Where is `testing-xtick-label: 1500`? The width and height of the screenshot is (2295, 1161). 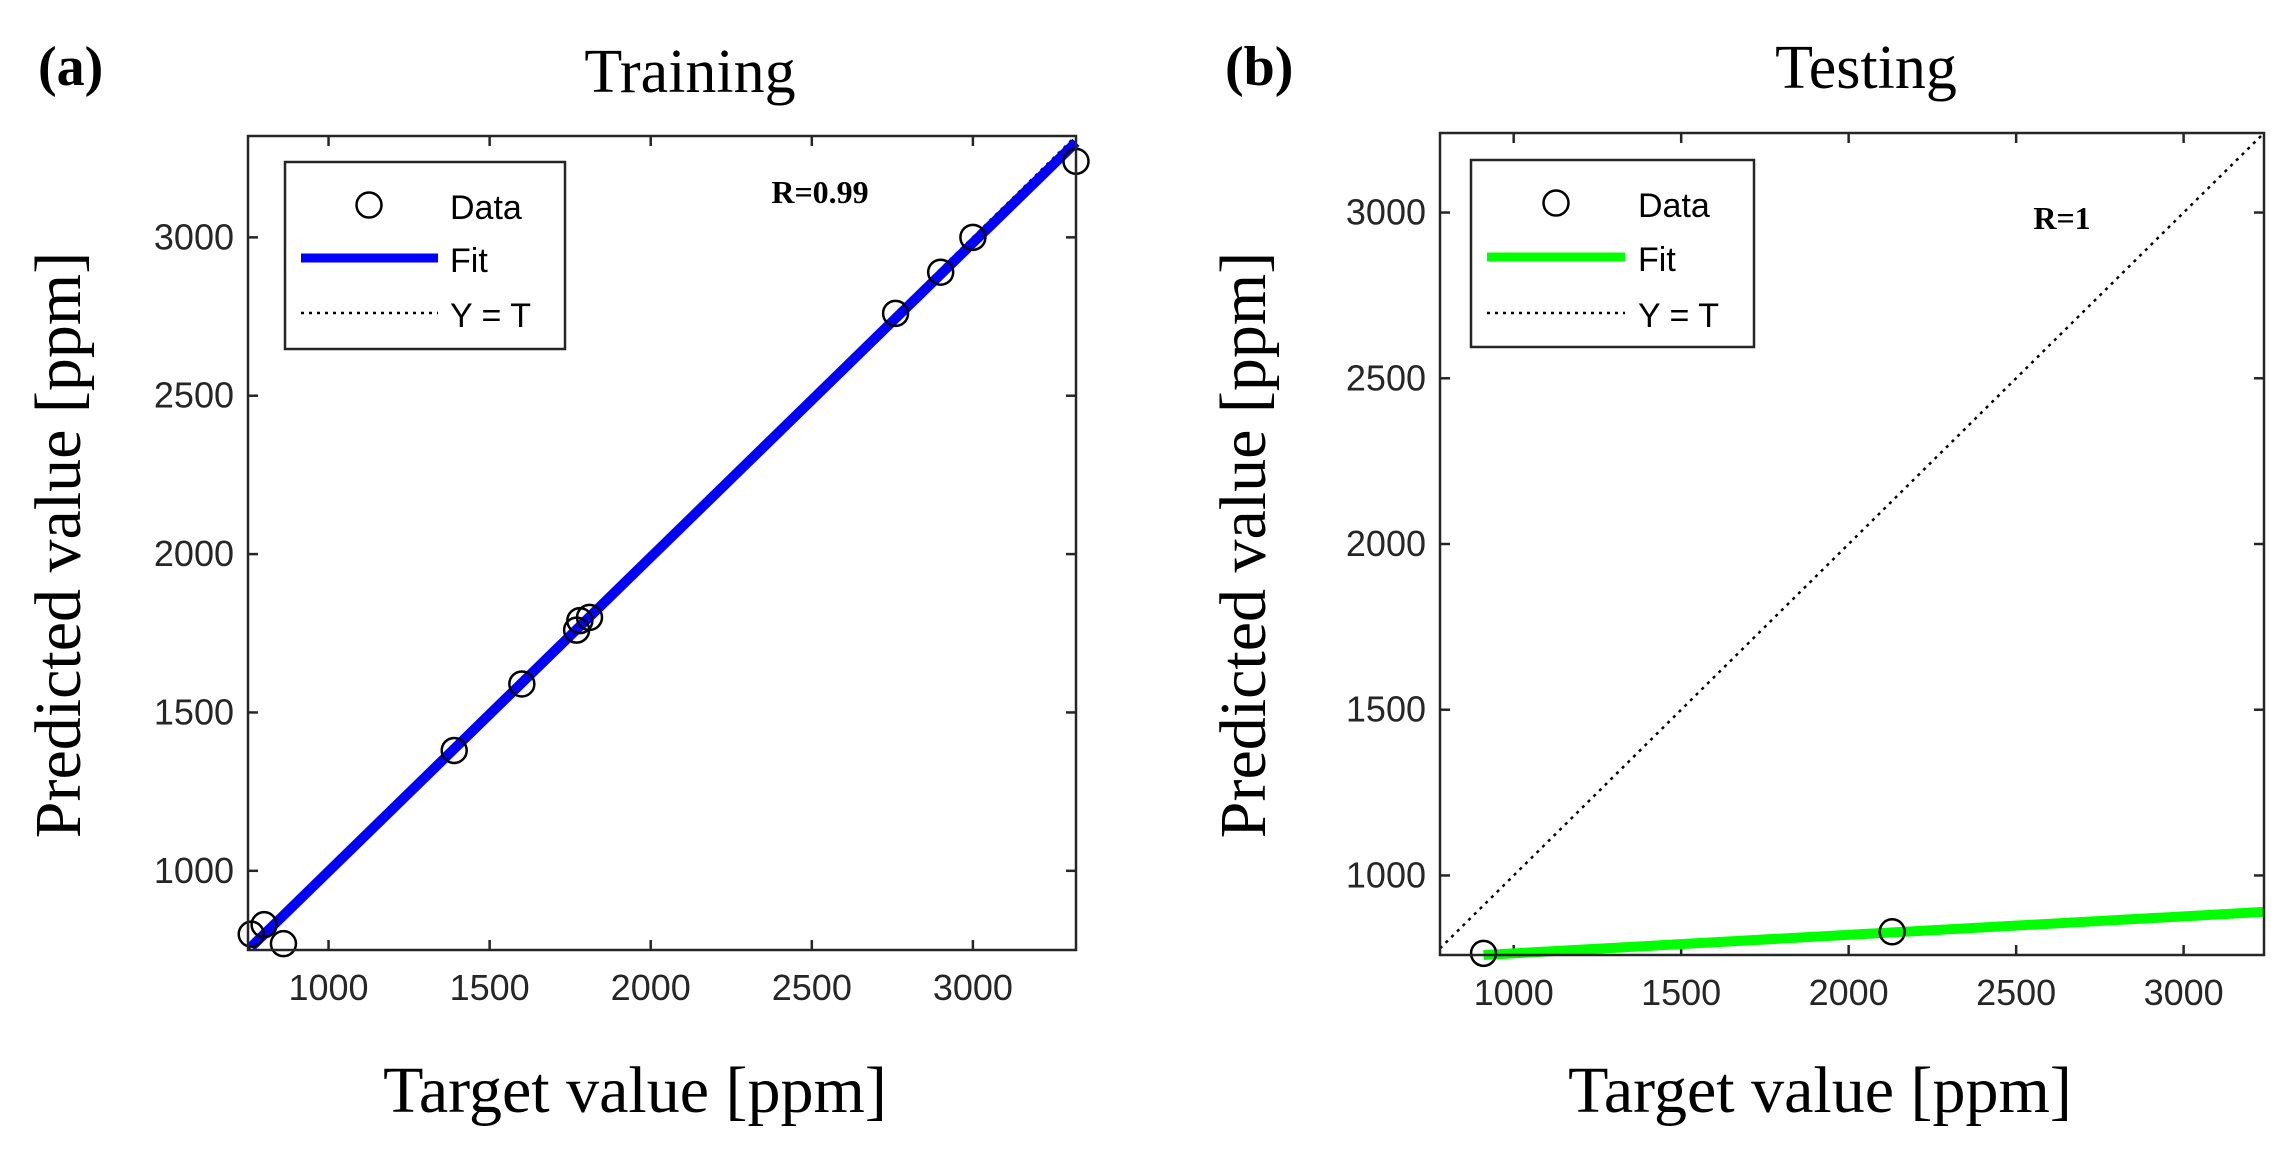 testing-xtick-label: 1500 is located at coordinates (1681, 992).